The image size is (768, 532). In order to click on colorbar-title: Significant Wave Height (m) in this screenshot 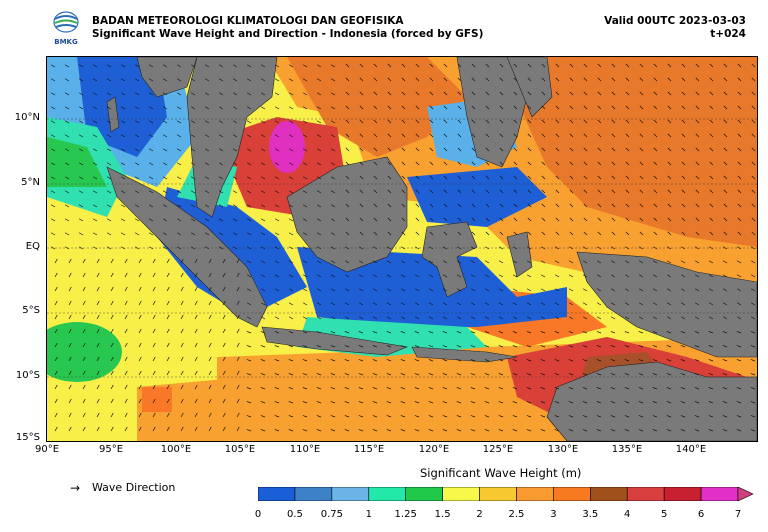, I will do `click(501, 473)`.